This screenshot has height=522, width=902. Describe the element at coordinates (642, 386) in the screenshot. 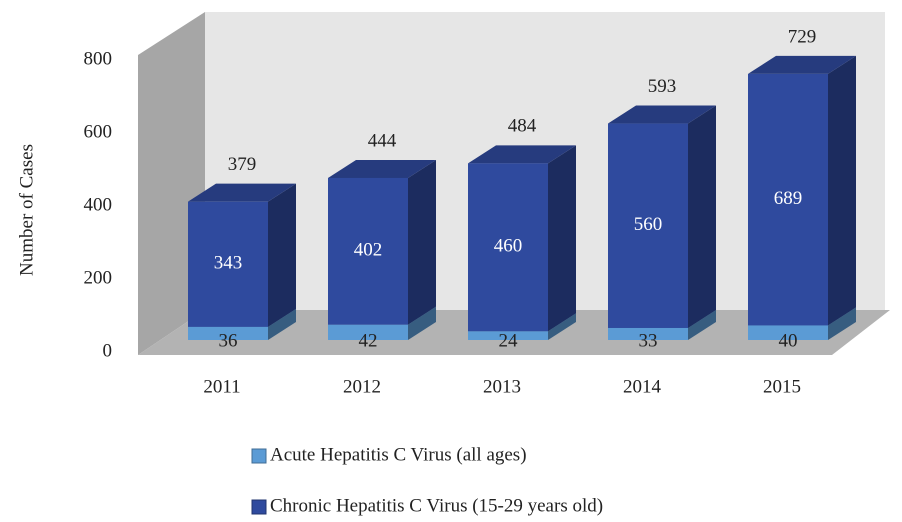

I see `x-tick-label: 2014` at that location.